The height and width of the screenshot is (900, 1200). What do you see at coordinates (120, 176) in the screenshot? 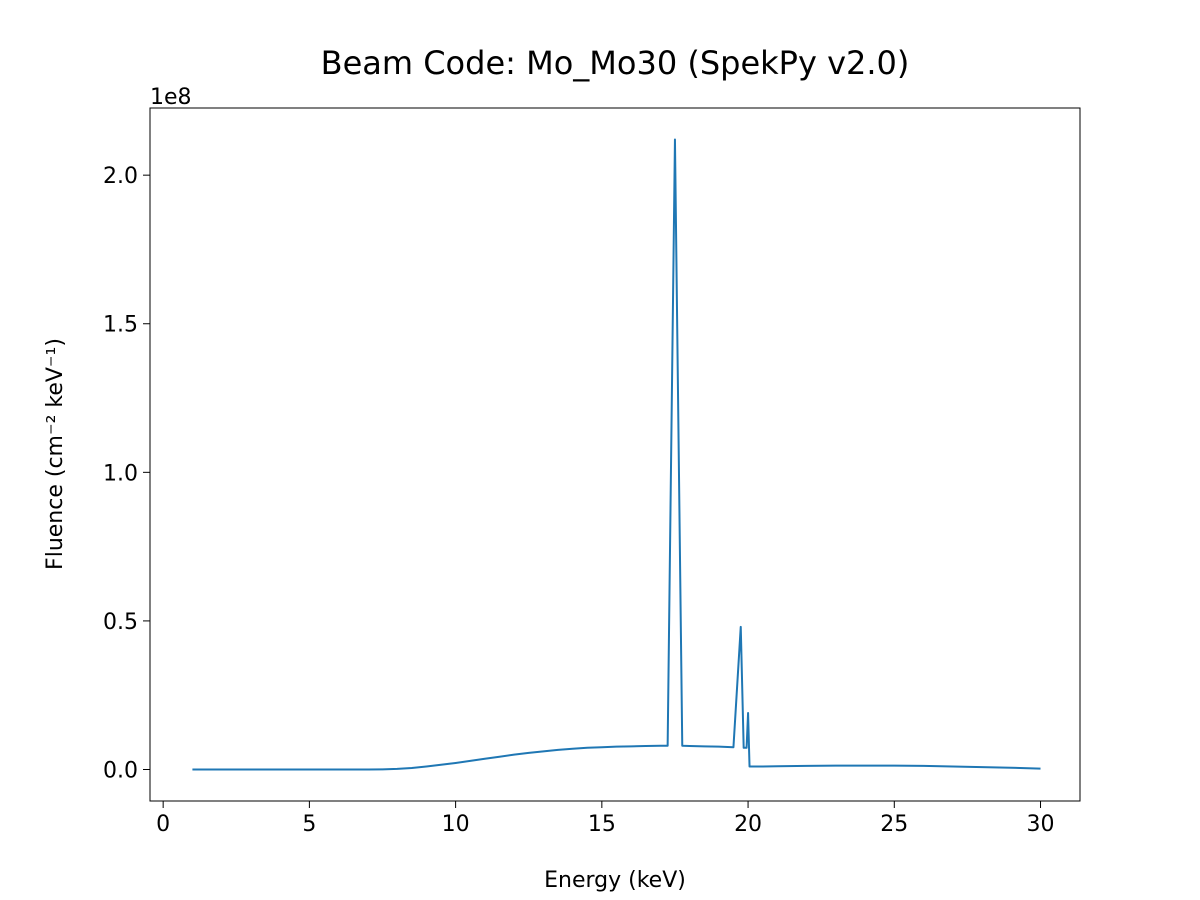
I see `y-tick-label: 2.0` at bounding box center [120, 176].